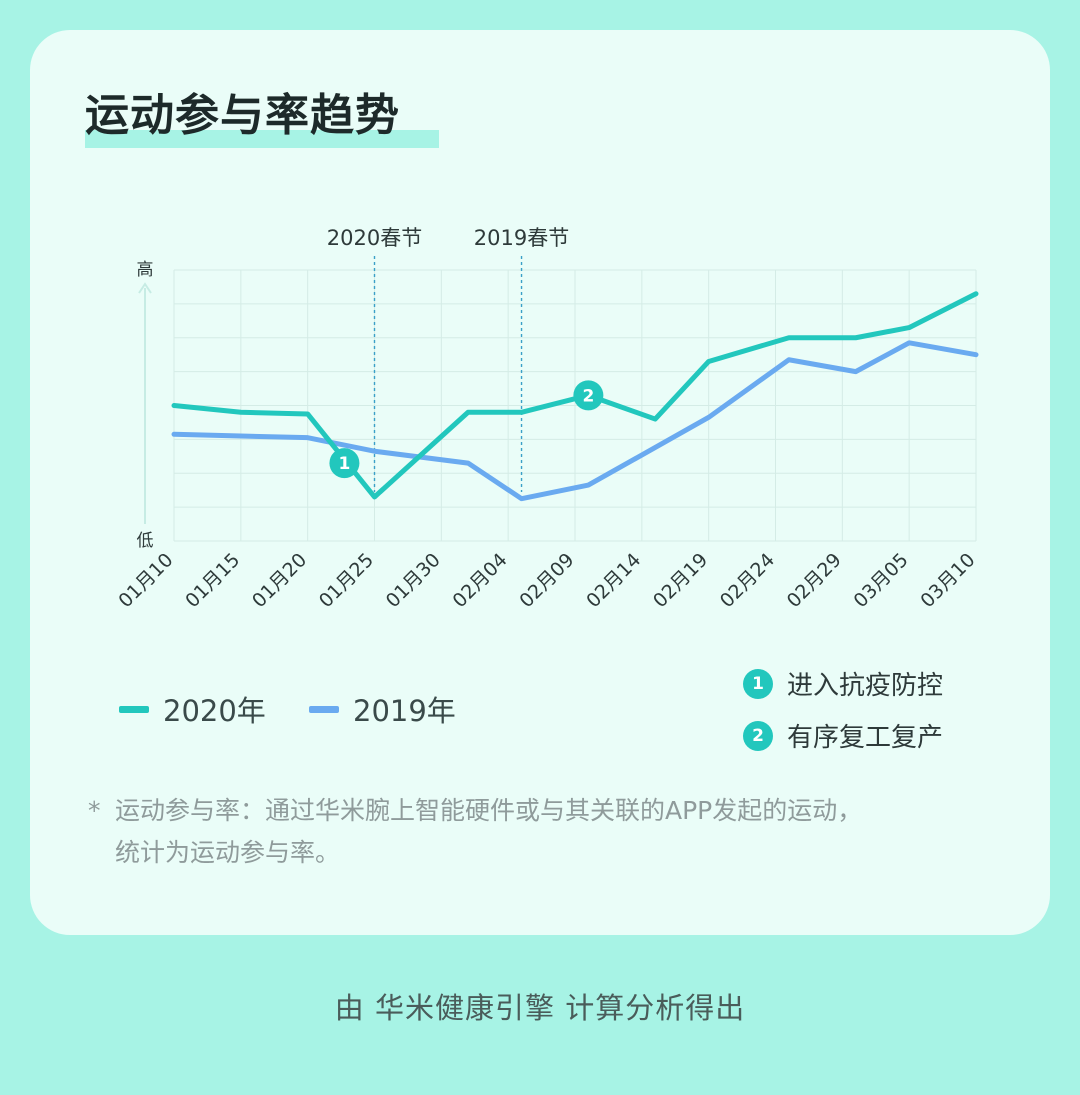 The width and height of the screenshot is (1080, 1095). Describe the element at coordinates (521, 238) in the screenshot. I see `spring-festival-marker-label: 2019春节` at that location.